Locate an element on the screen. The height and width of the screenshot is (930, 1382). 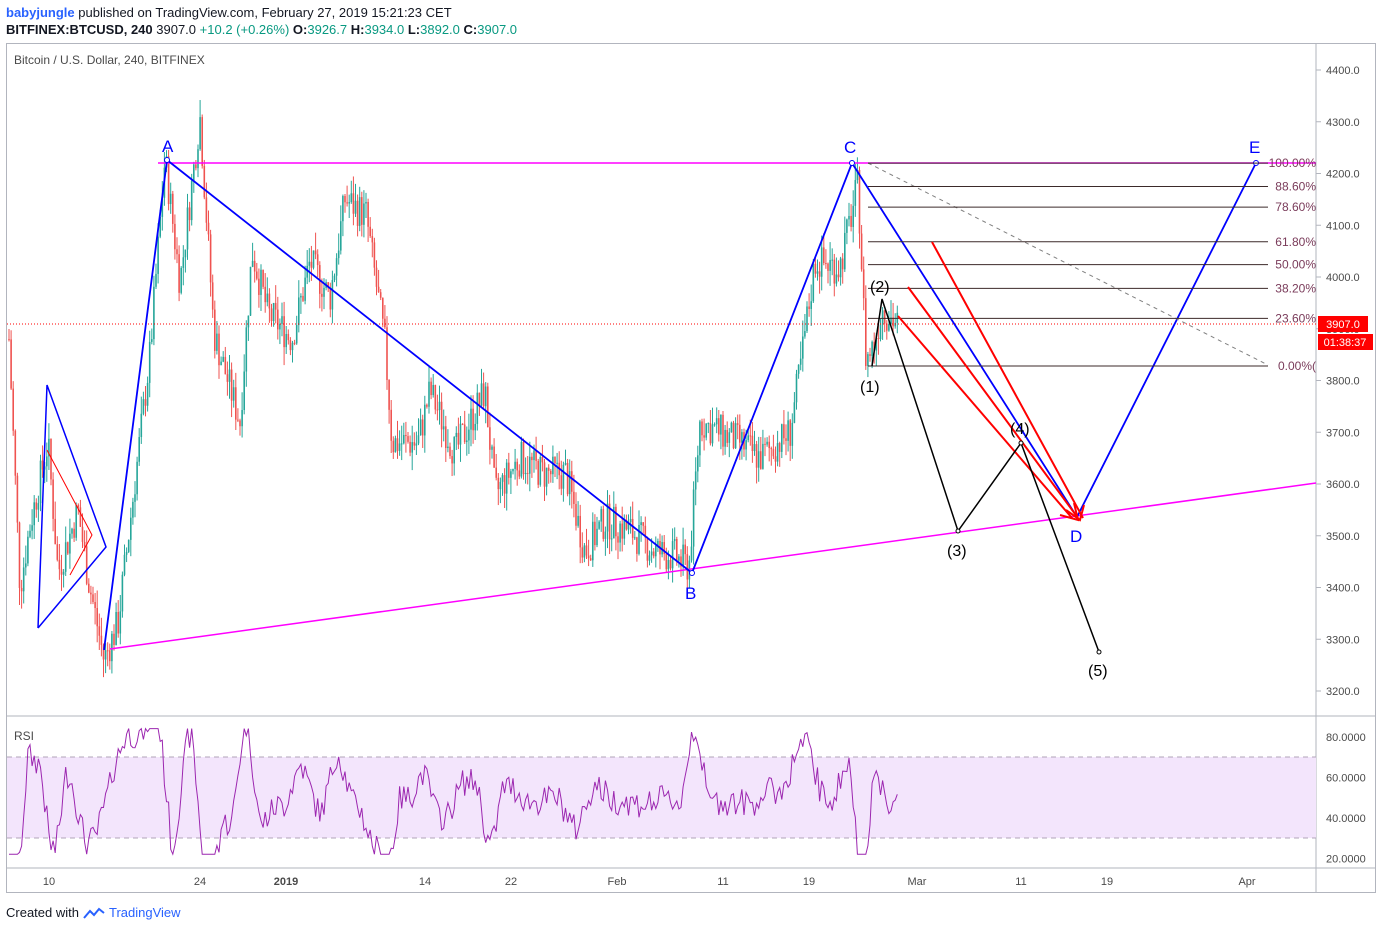
elliott-wave is located at coordinates (985, 475).